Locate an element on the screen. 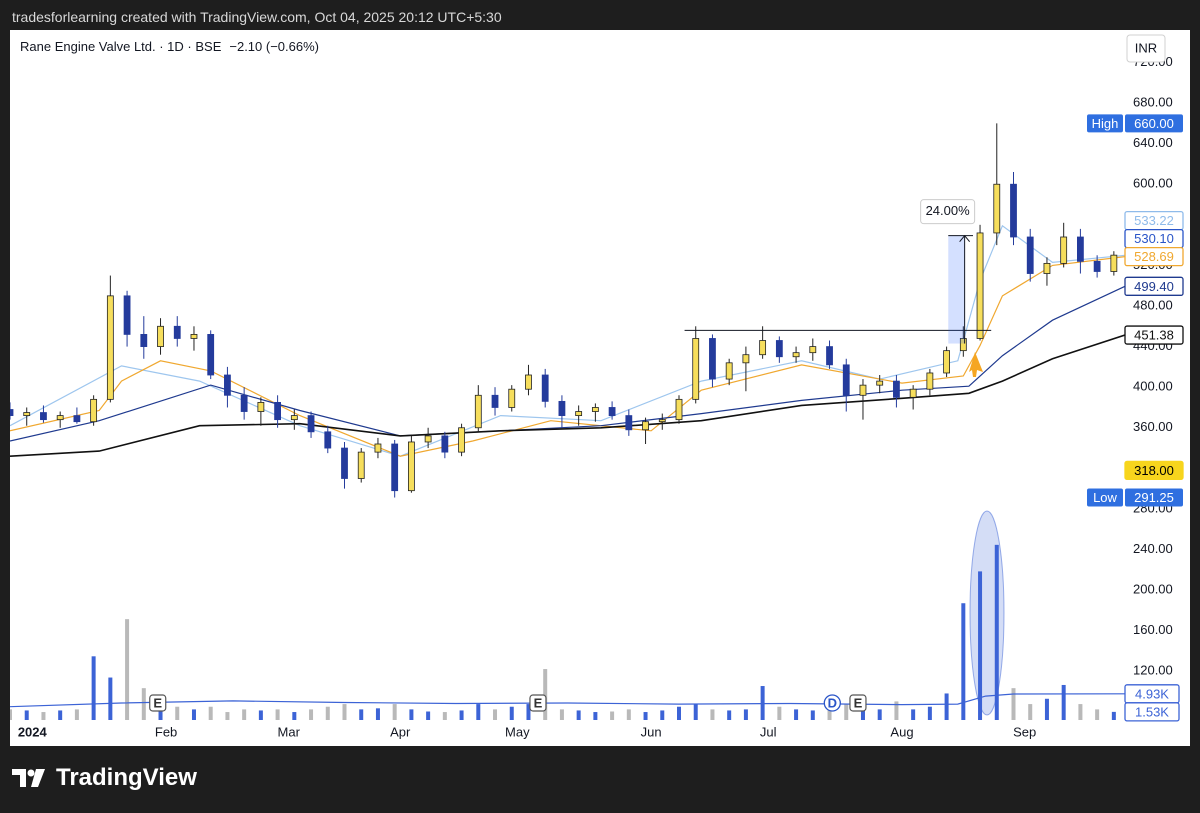 This screenshot has height=813, width=1200. price-tag: 499.40 is located at coordinates (1154, 286).